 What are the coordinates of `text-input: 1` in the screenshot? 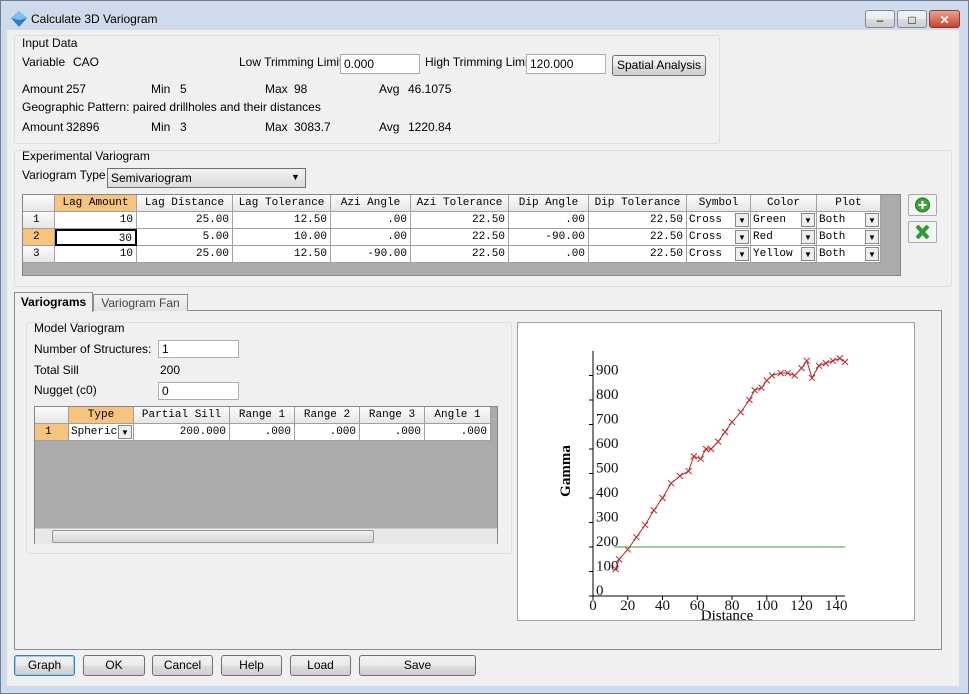 It's located at (198, 349).